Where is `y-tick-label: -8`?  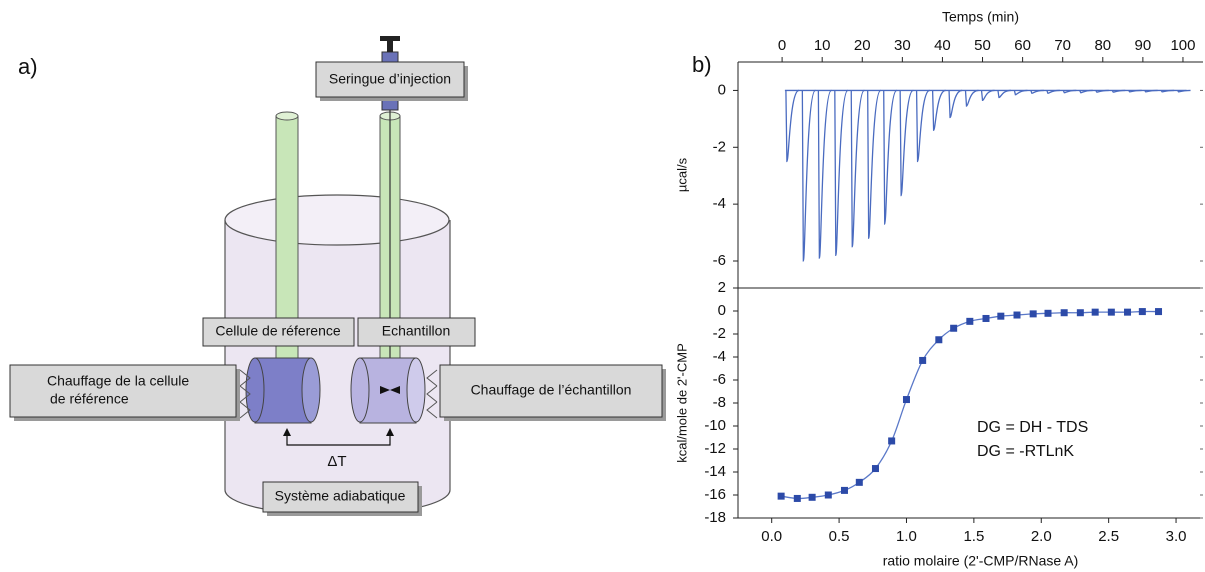
y-tick-label: -8 is located at coordinates (719, 402).